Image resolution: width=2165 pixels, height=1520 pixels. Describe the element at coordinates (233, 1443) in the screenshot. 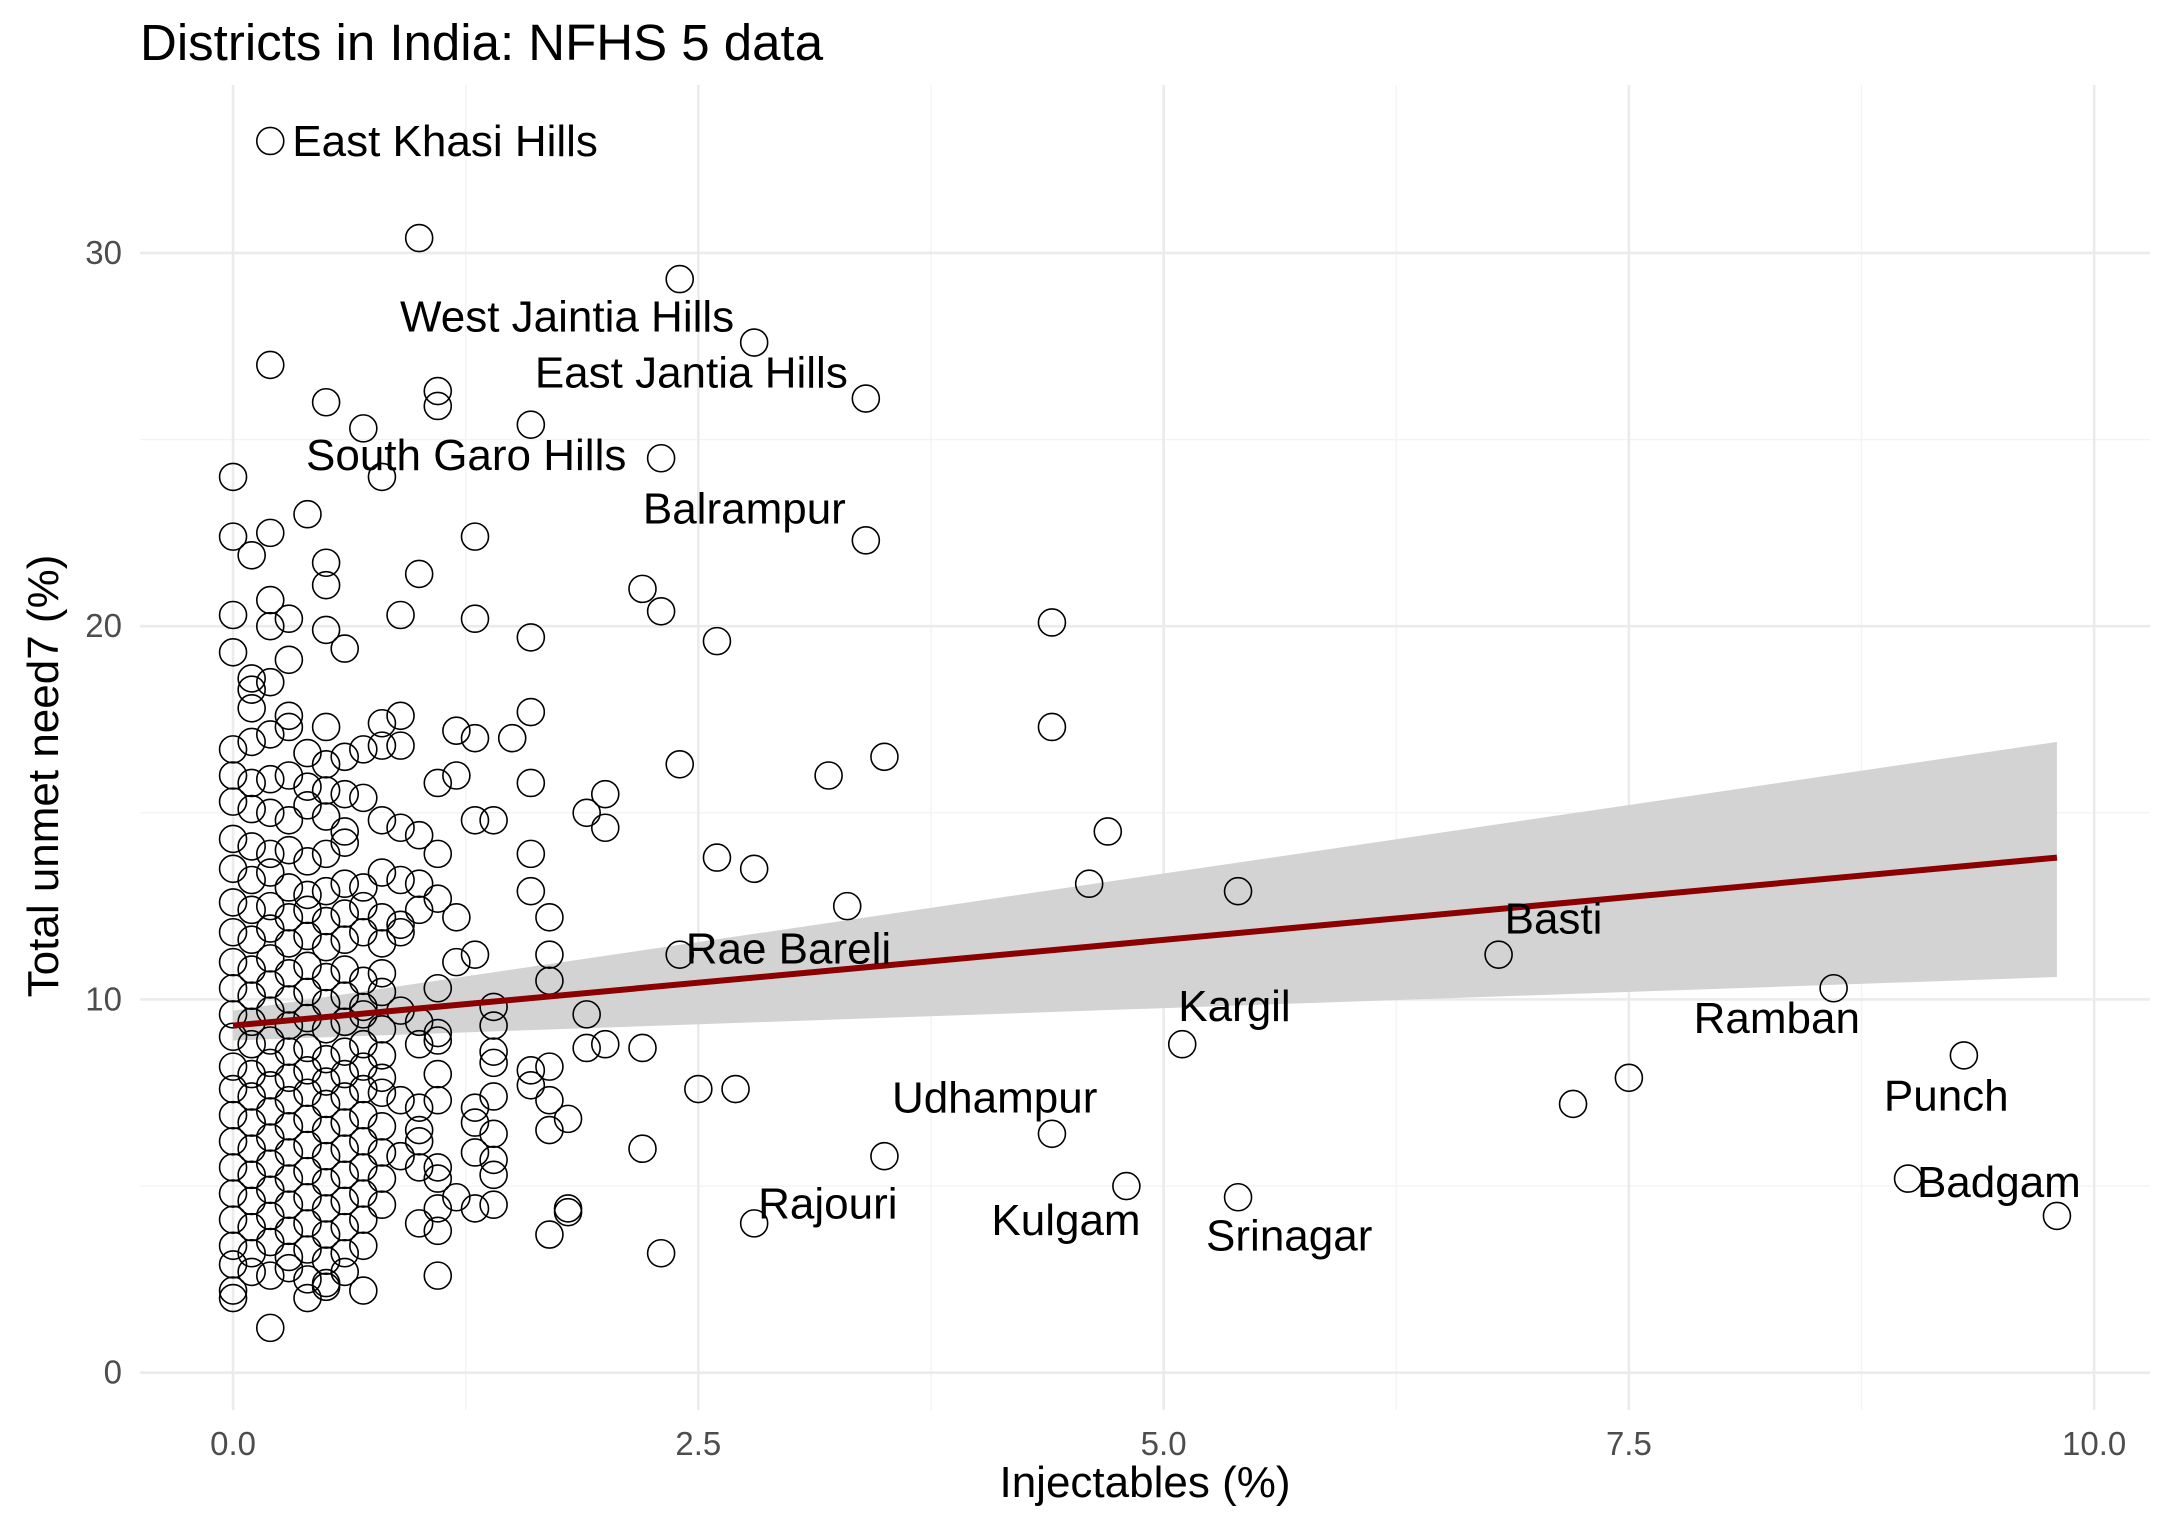

I see `x-tick-label: 0.0` at that location.